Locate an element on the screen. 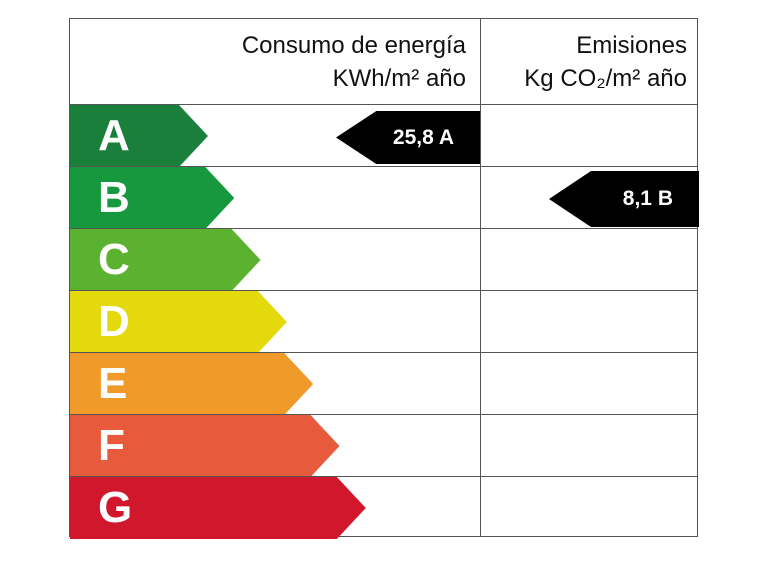 Image resolution: width=767 pixels, height=576 pixels. energy-rating-value: 25,8 A is located at coordinates (423, 137).